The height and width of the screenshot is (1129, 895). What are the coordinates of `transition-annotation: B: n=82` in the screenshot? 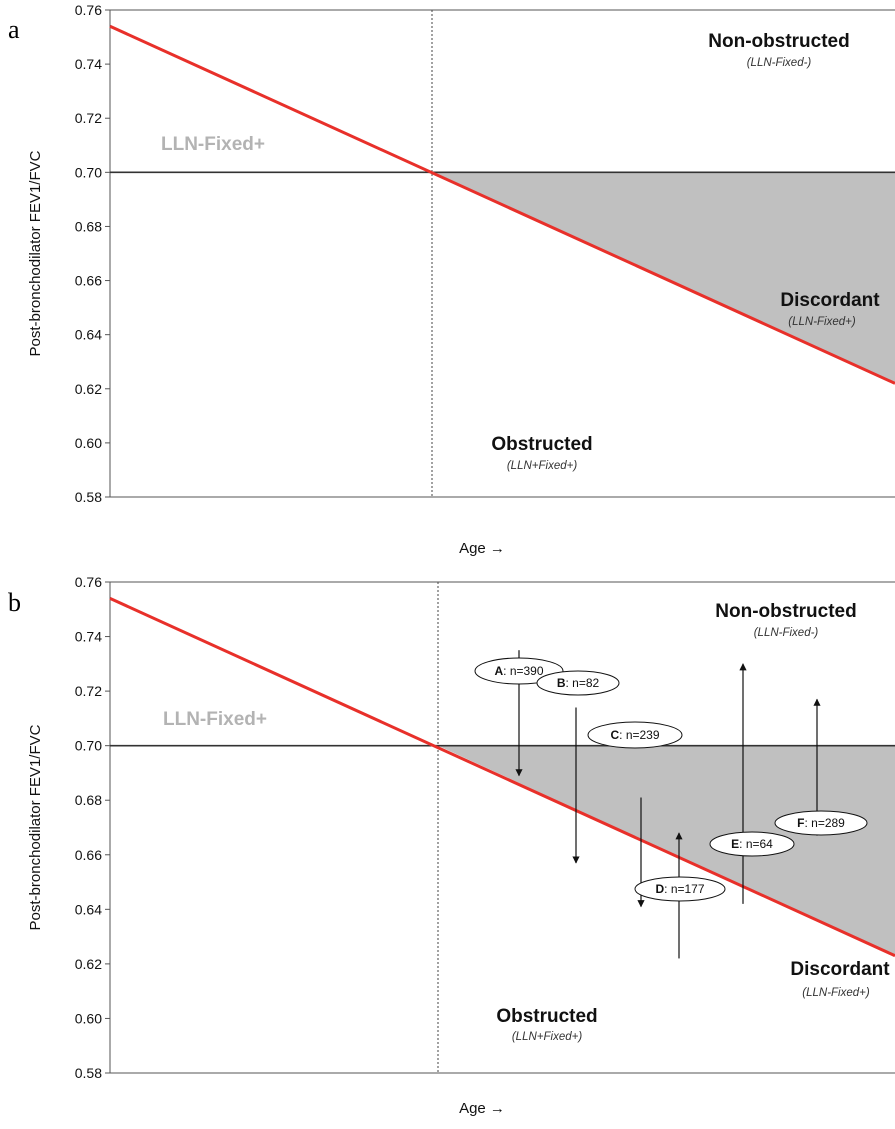 It's located at (578, 767).